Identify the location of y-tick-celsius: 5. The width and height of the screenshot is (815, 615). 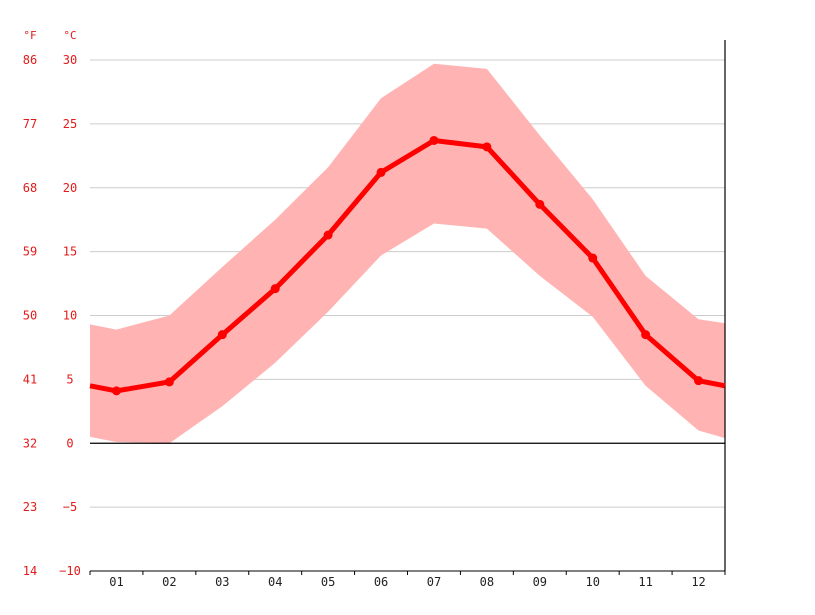
(69, 379).